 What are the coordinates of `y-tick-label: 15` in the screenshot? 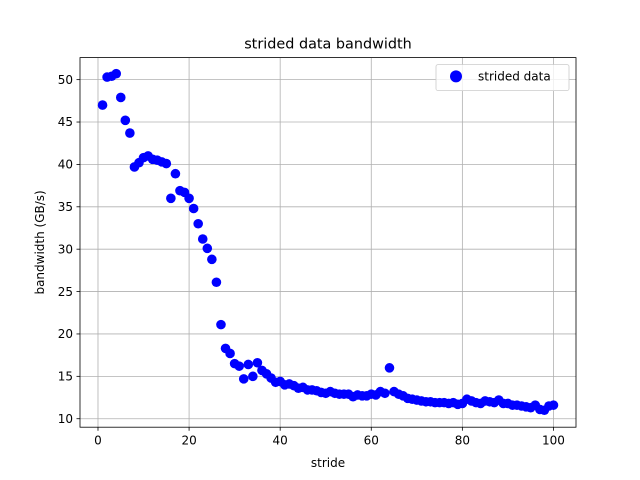 It's located at (65, 377).